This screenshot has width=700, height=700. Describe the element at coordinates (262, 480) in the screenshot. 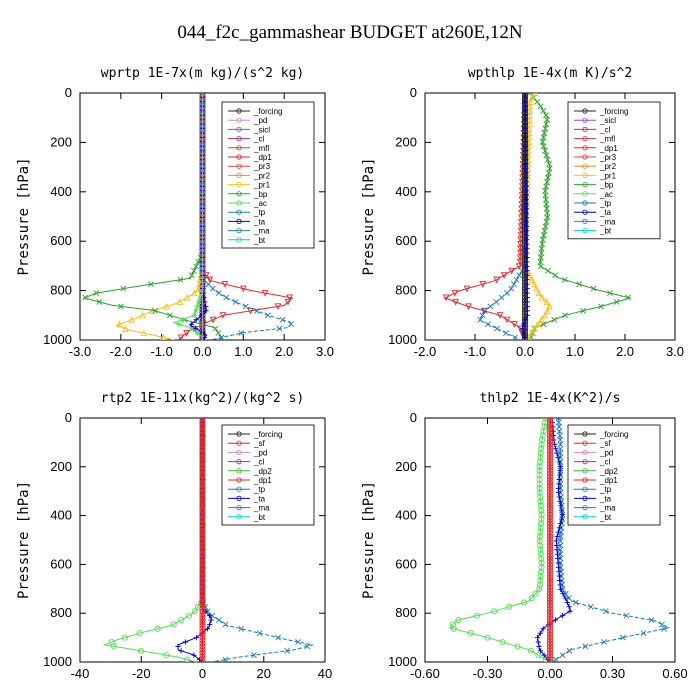

I see `legend-entry: _dp1` at that location.